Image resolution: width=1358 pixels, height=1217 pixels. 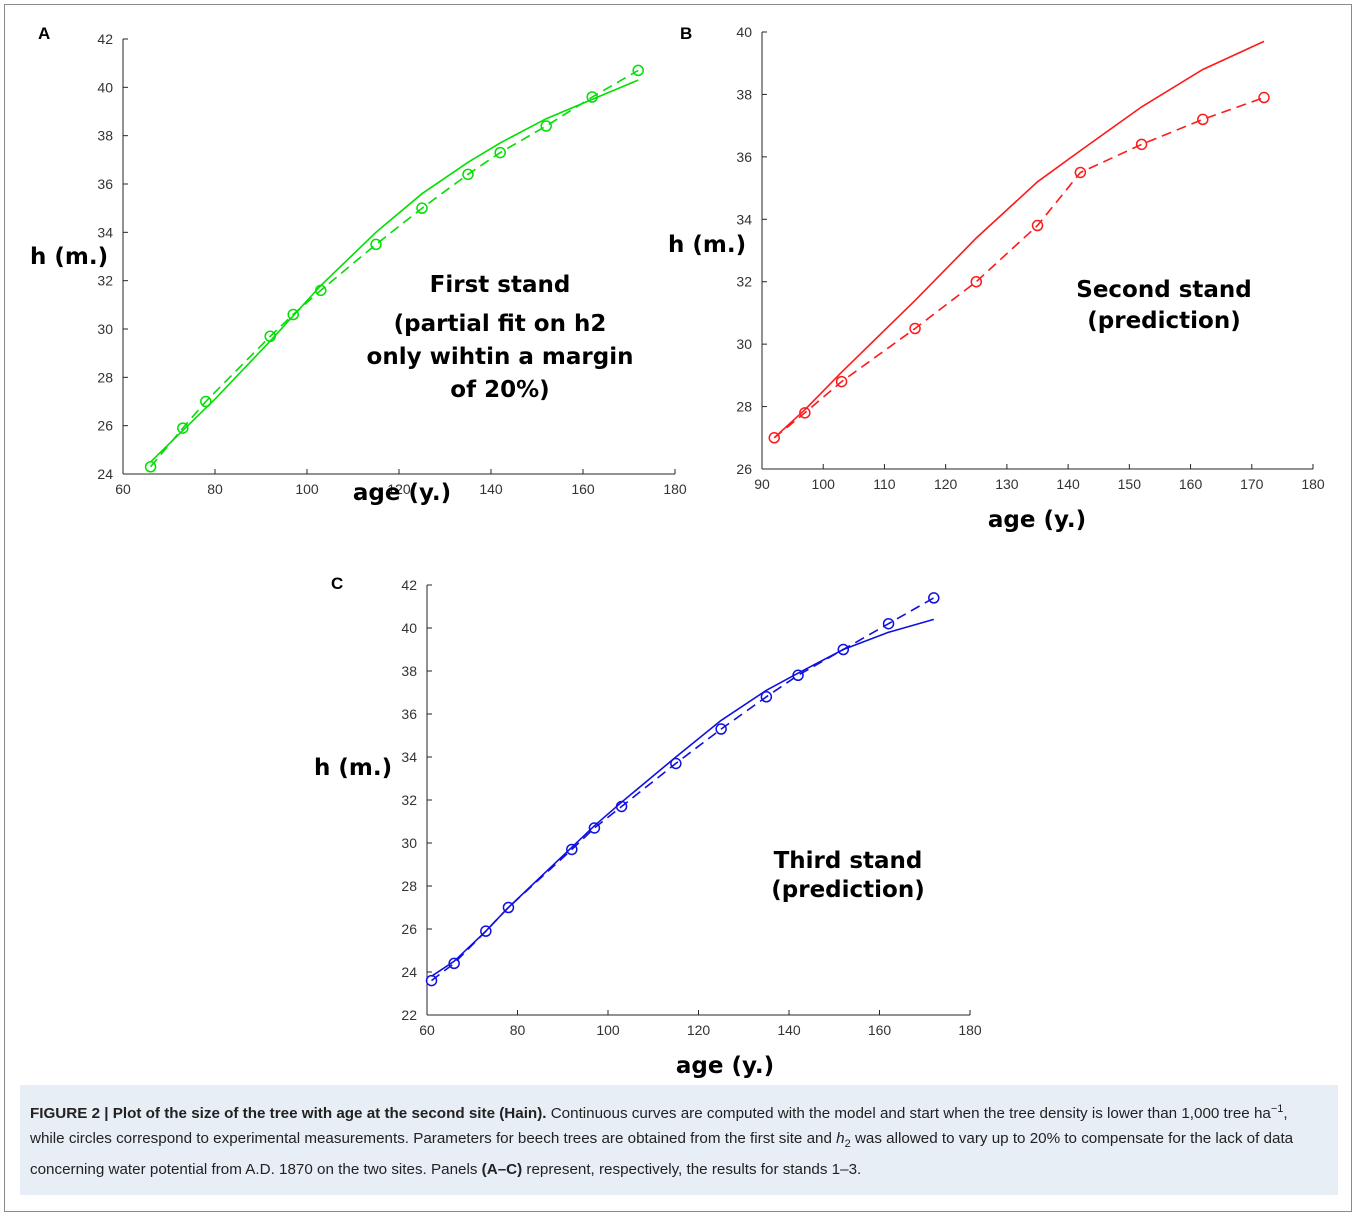 What do you see at coordinates (500, 357) in the screenshot?
I see `stand-annotation-line: only wihtin a margin` at bounding box center [500, 357].